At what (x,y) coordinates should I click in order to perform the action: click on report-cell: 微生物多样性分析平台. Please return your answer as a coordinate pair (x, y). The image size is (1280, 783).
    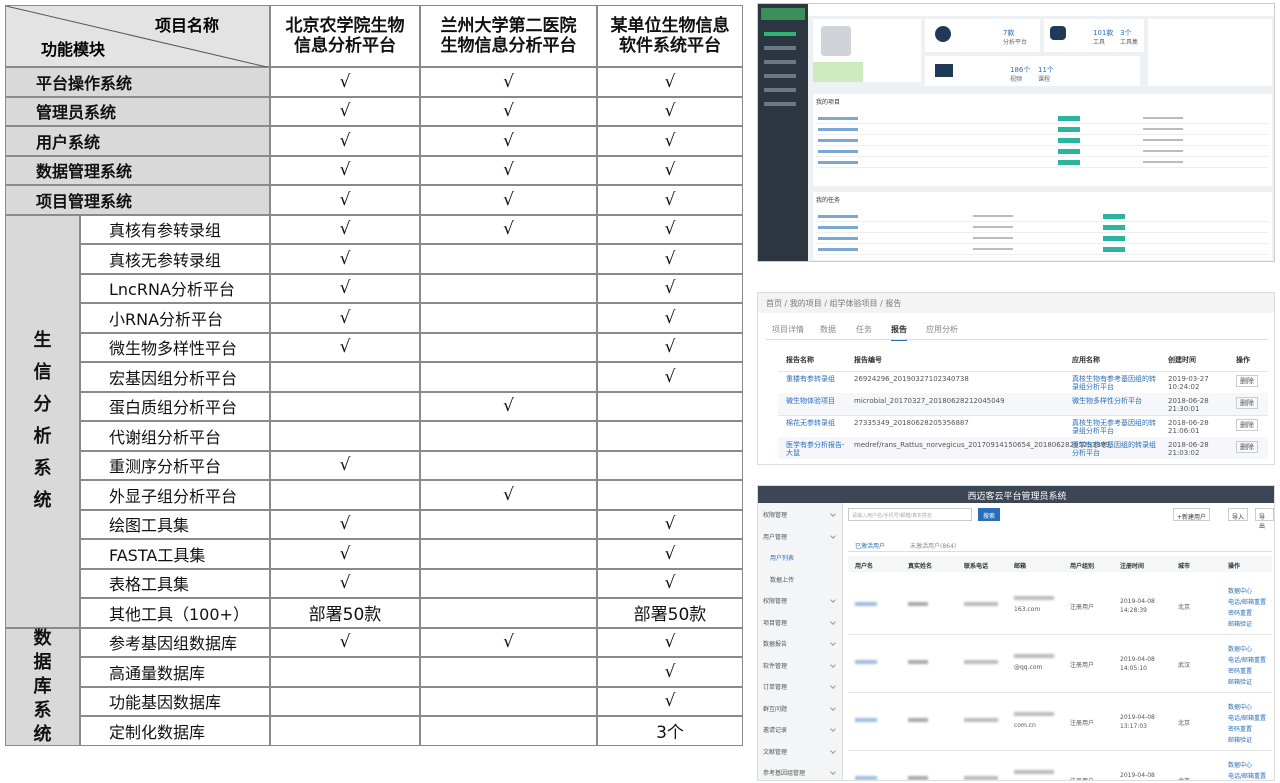
    Looking at the image, I should click on (1107, 401).